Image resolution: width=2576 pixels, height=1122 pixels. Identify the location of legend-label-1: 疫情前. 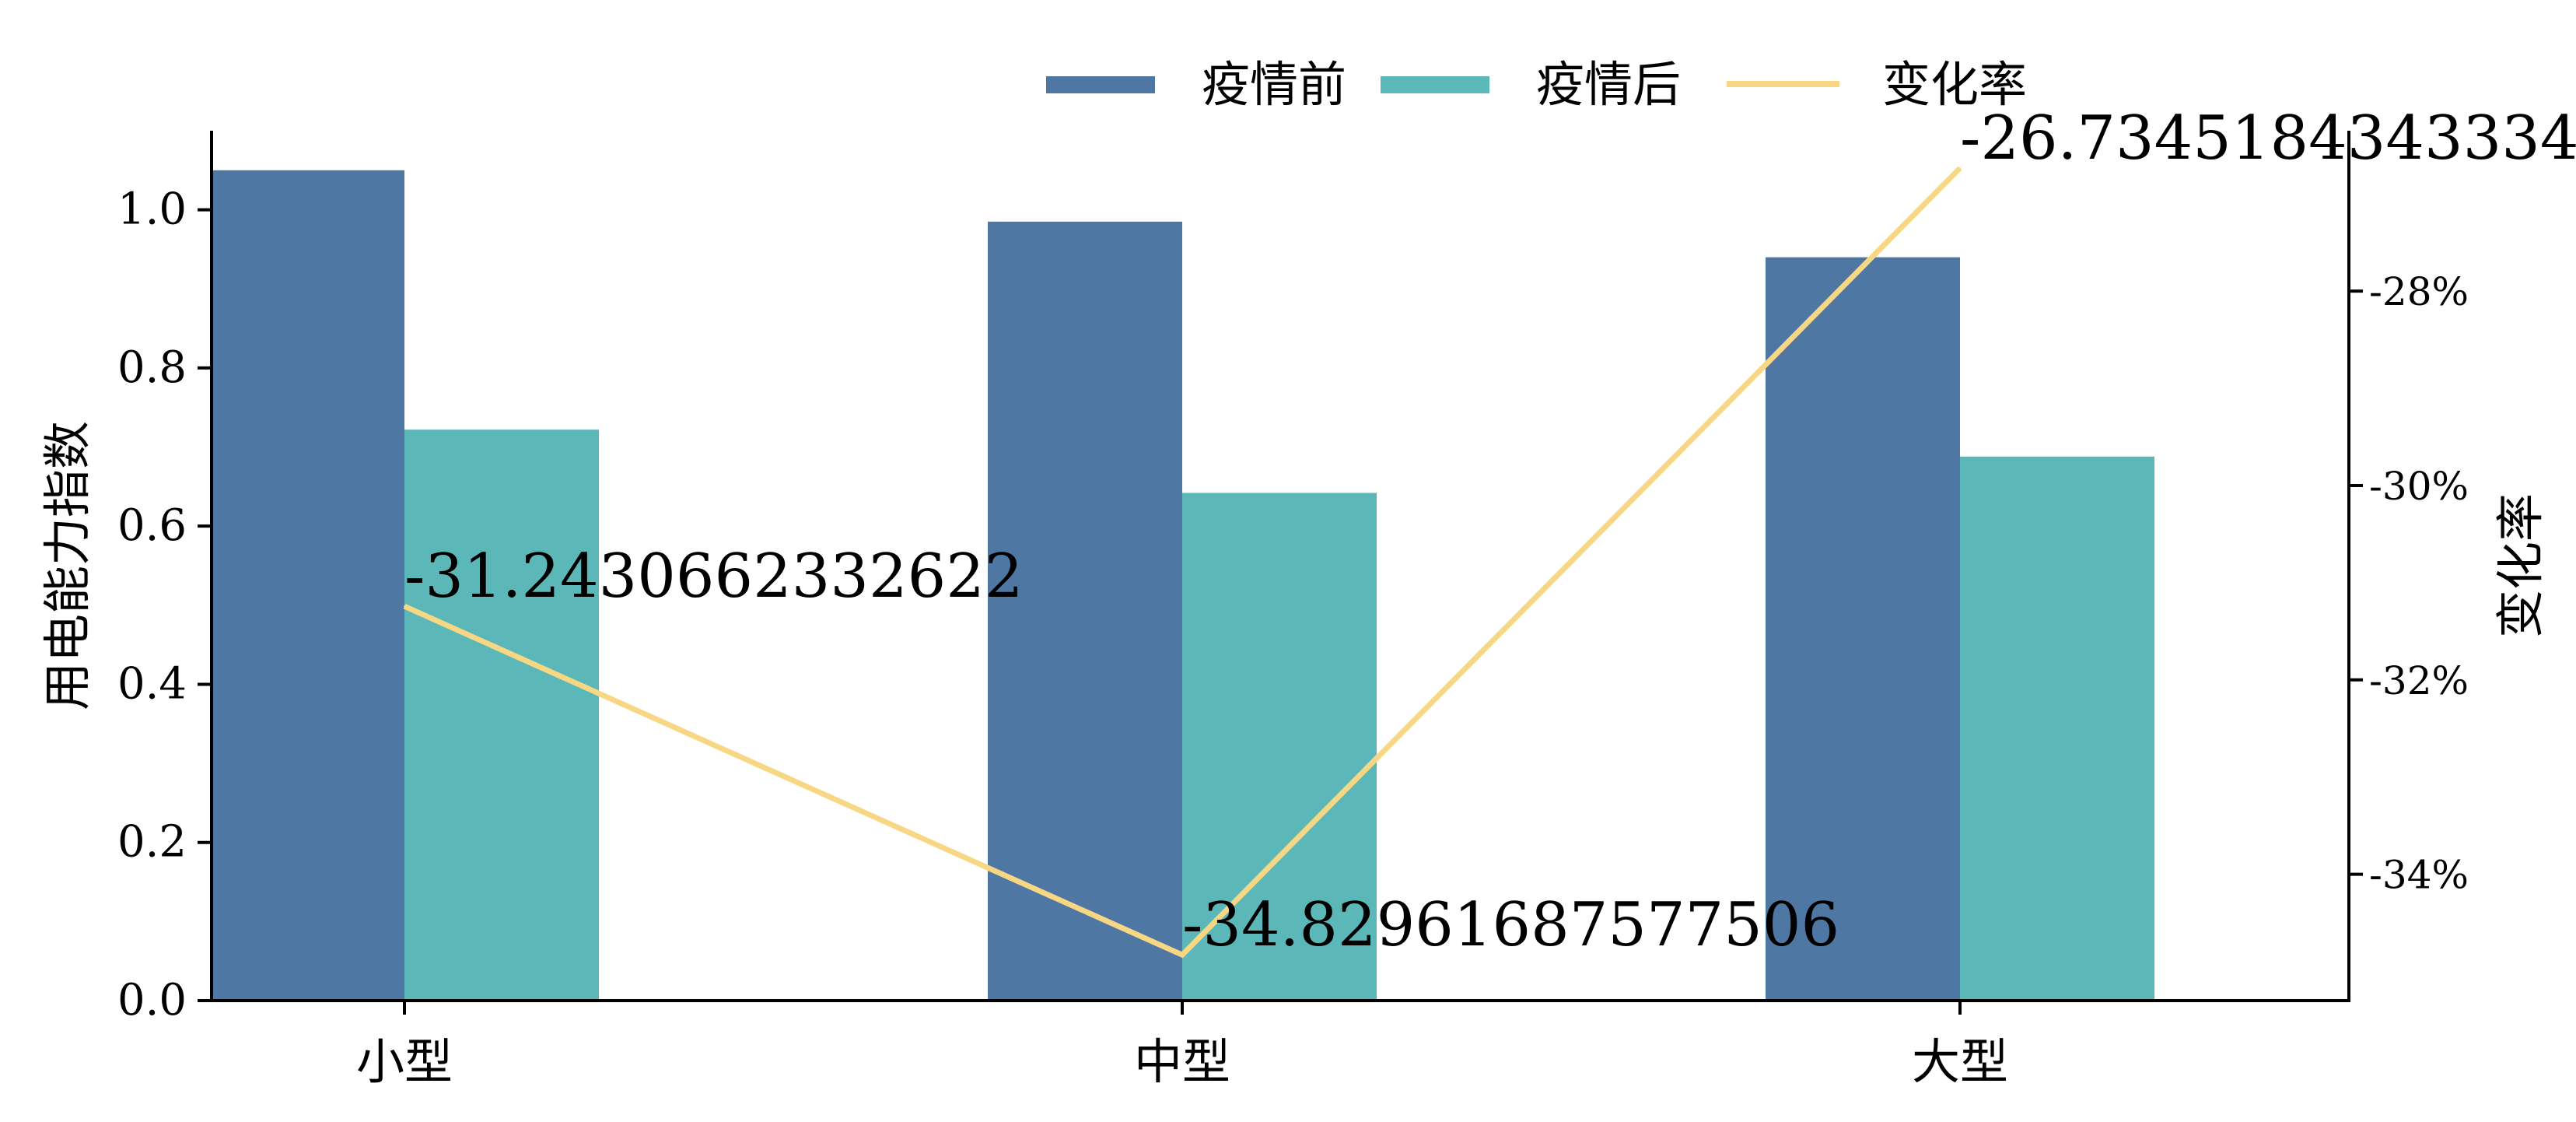
(1274, 84).